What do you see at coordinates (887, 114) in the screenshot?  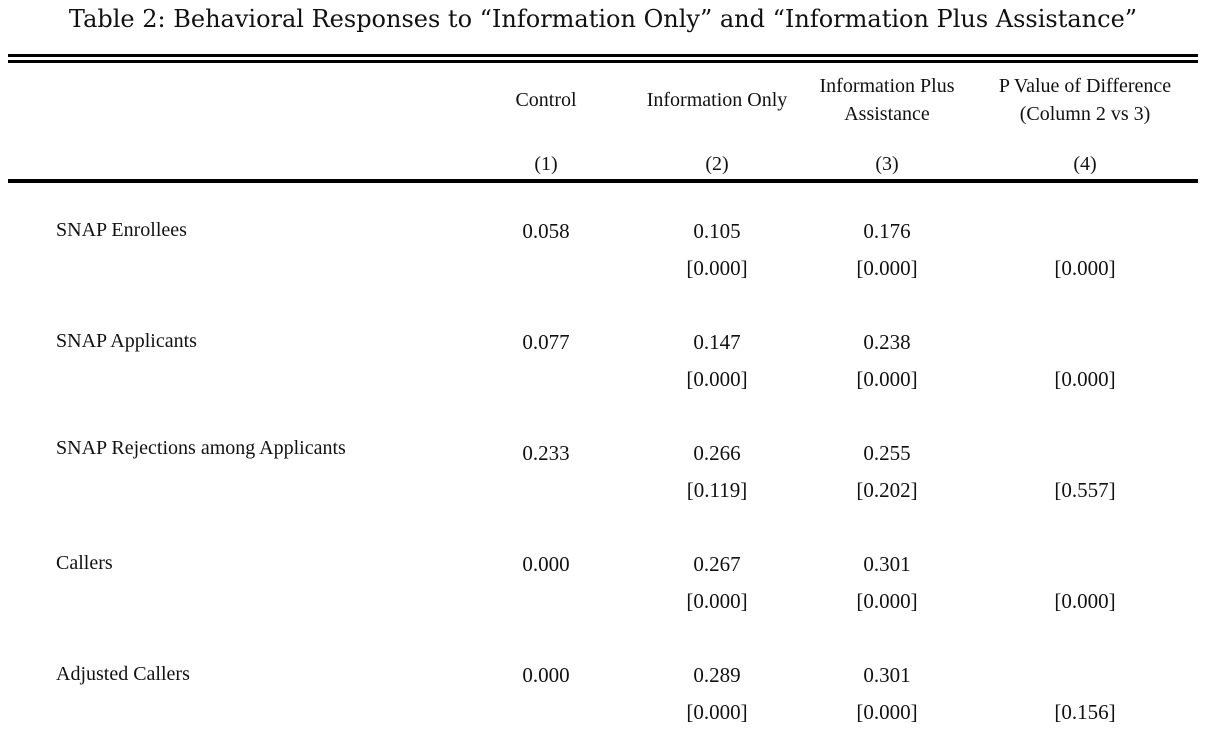 I see `column-header-information-plus-line2: Assistance` at bounding box center [887, 114].